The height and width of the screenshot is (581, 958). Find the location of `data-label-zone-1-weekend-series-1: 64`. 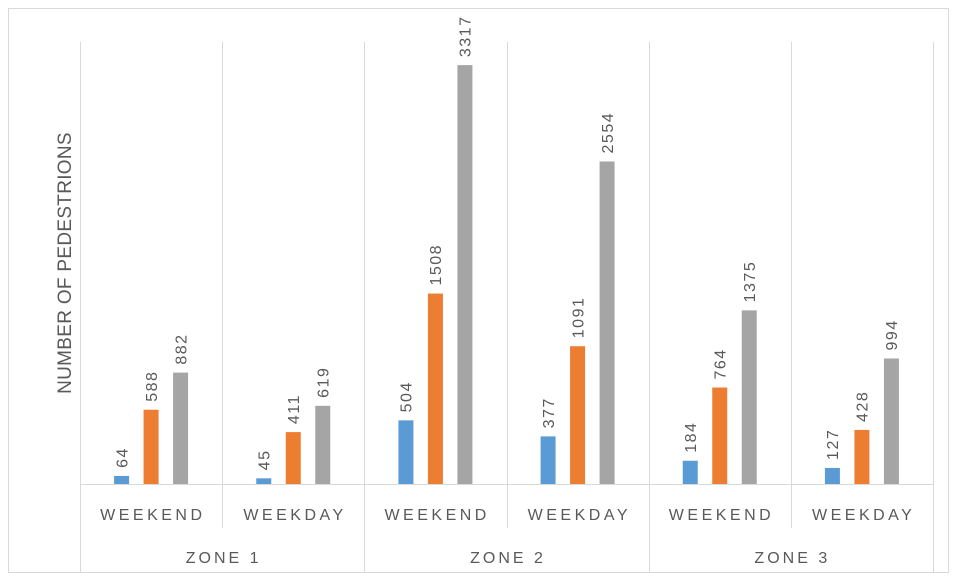

data-label-zone-1-weekend-series-1: 64 is located at coordinates (122, 457).